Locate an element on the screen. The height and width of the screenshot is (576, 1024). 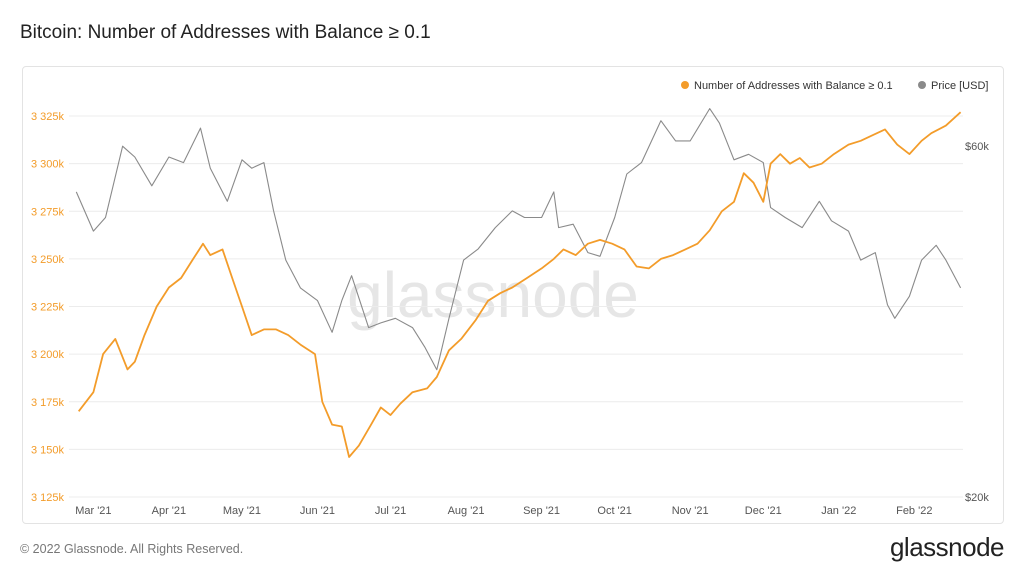
y-left-tick-label: 3 275k is located at coordinates (48, 212).